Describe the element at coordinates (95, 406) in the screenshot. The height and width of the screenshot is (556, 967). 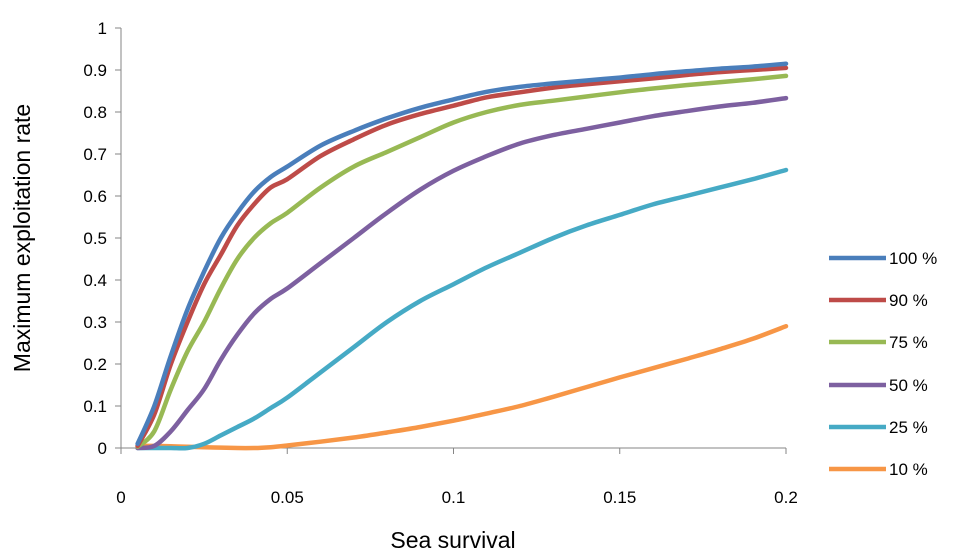
I see `y-tick-label: 0.1` at that location.